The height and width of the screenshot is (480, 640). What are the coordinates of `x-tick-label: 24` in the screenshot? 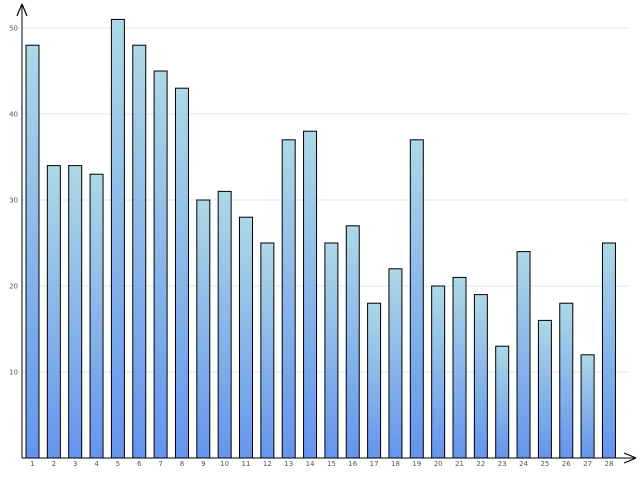 It's located at (523, 464).